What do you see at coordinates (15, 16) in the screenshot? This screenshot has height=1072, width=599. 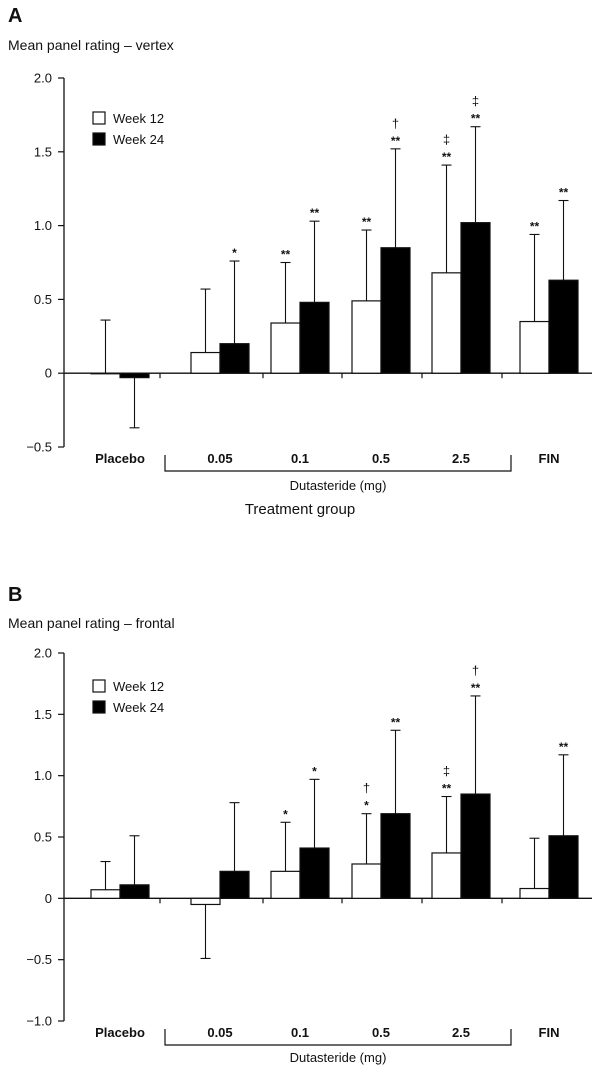 I see `panel-letter: A` at bounding box center [15, 16].